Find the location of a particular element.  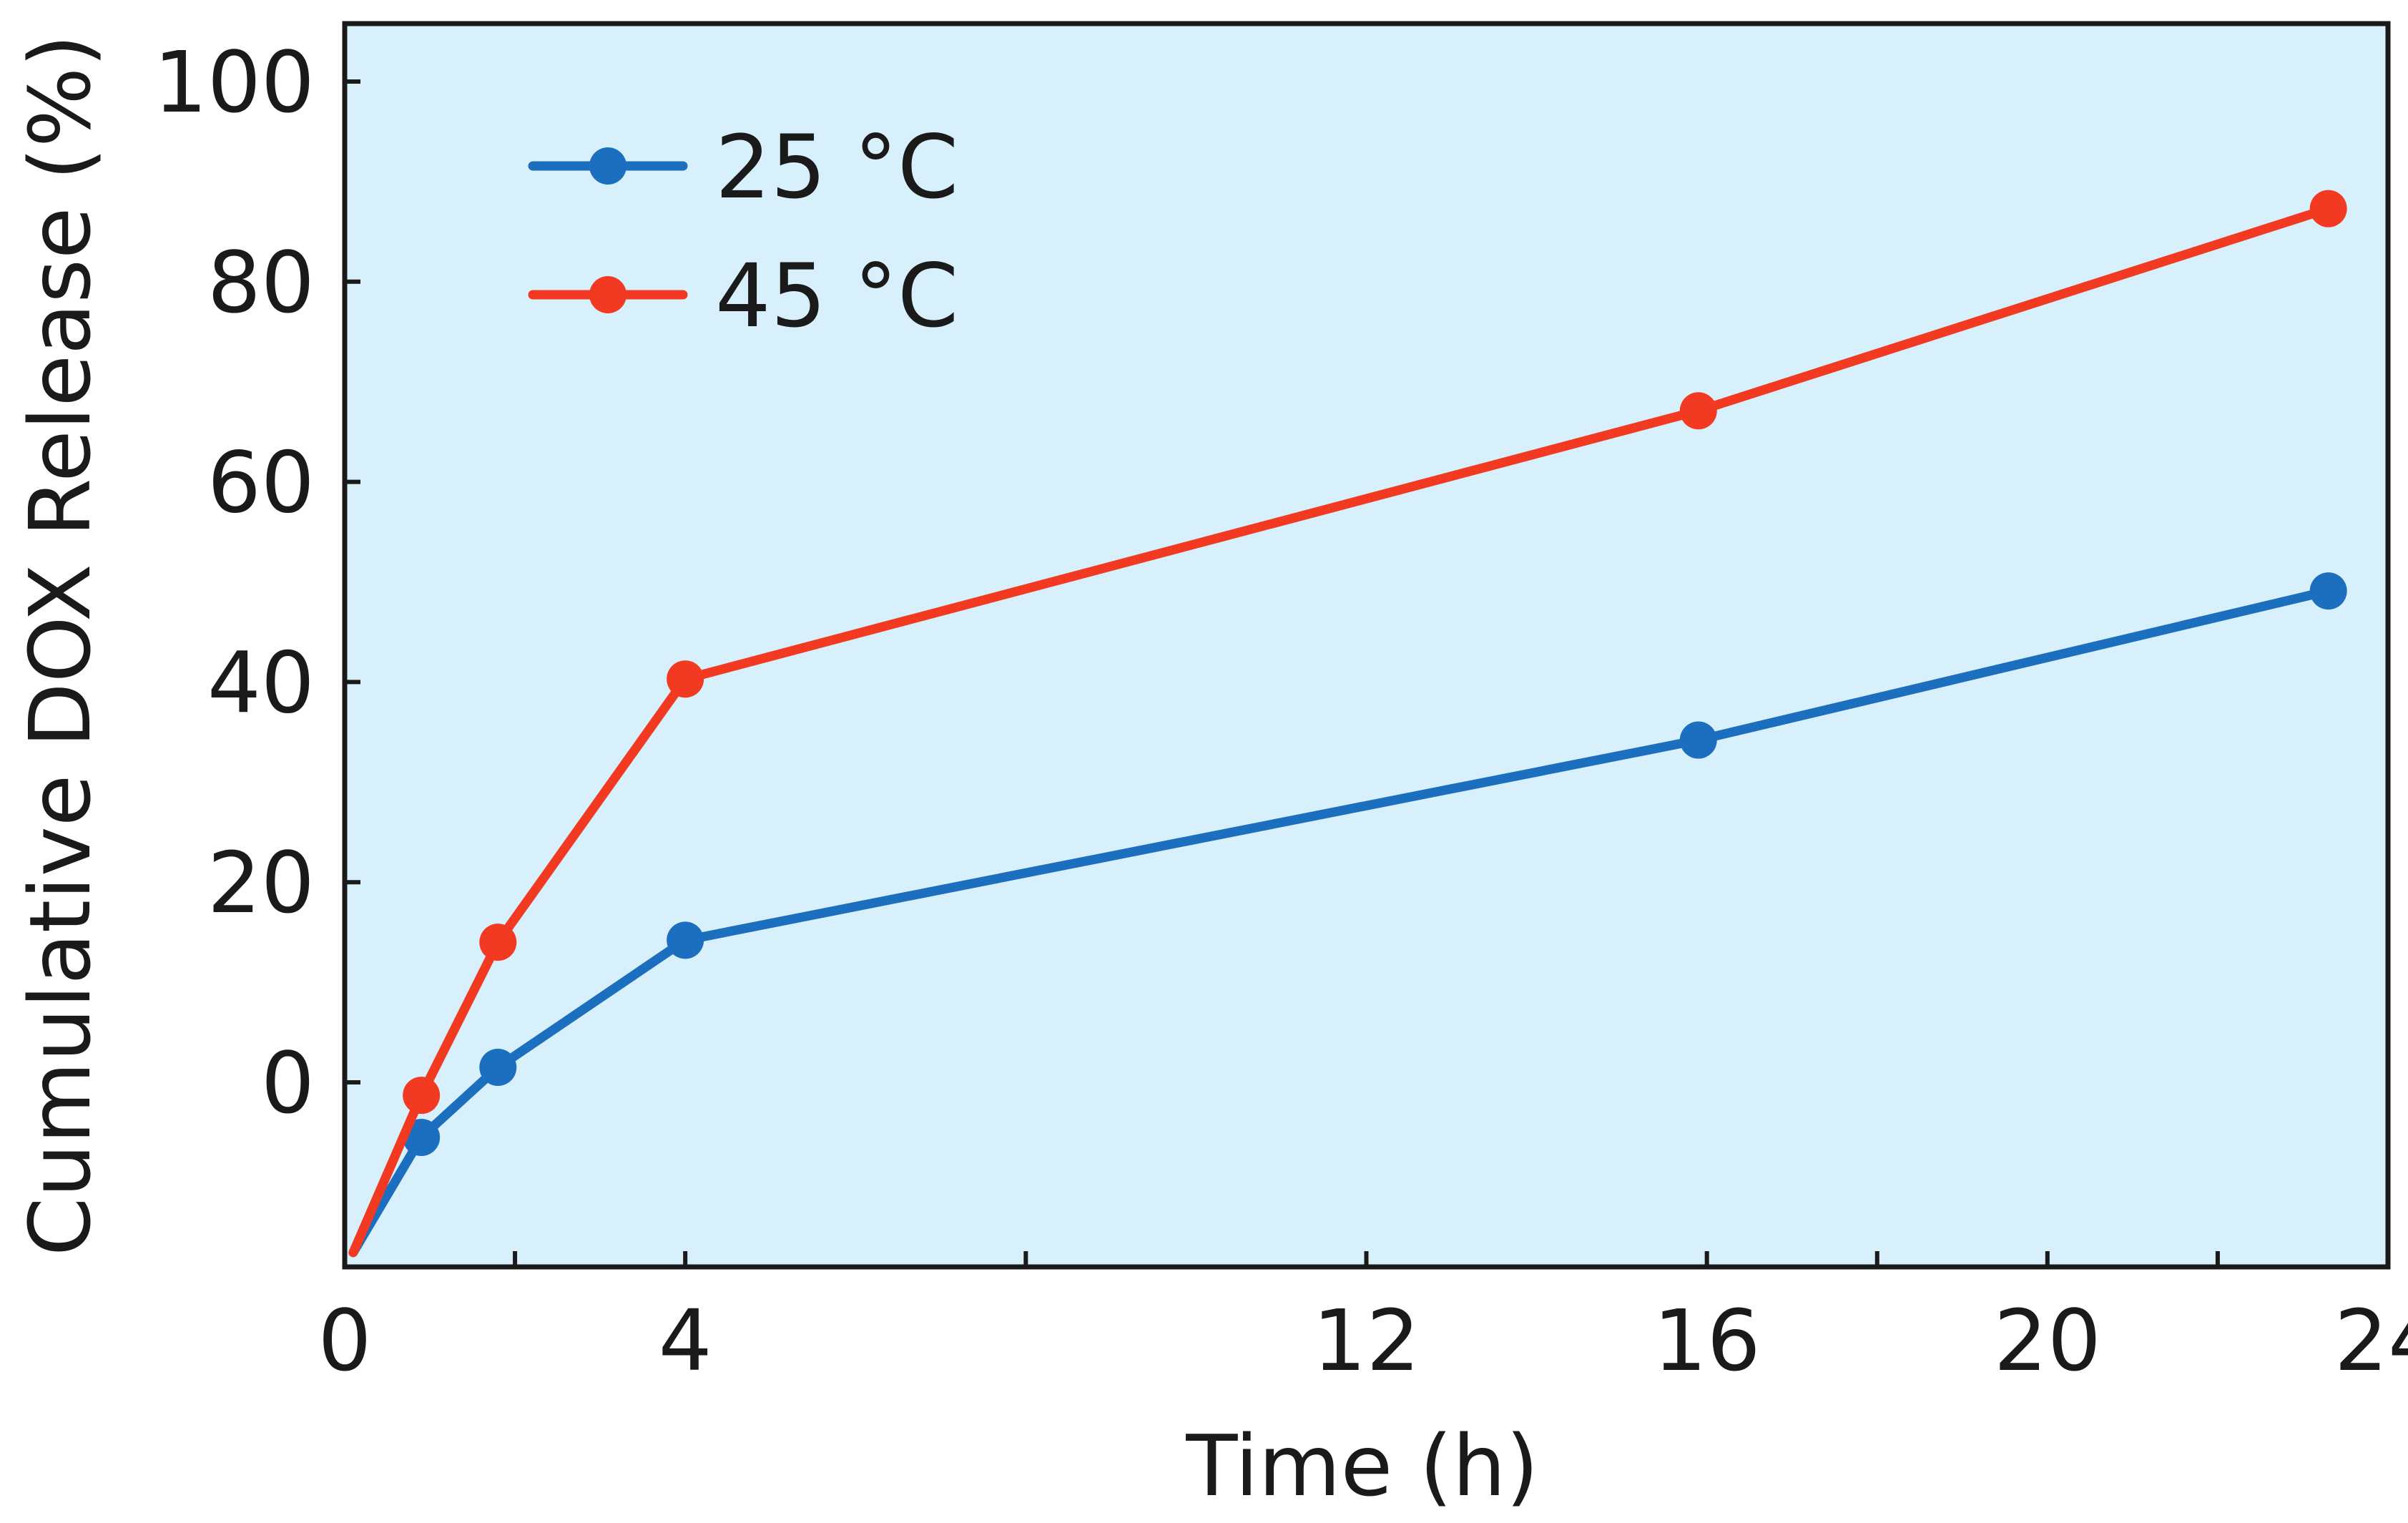

y-axis: 0 20 40 60 80 100 is located at coordinates (257, 582).